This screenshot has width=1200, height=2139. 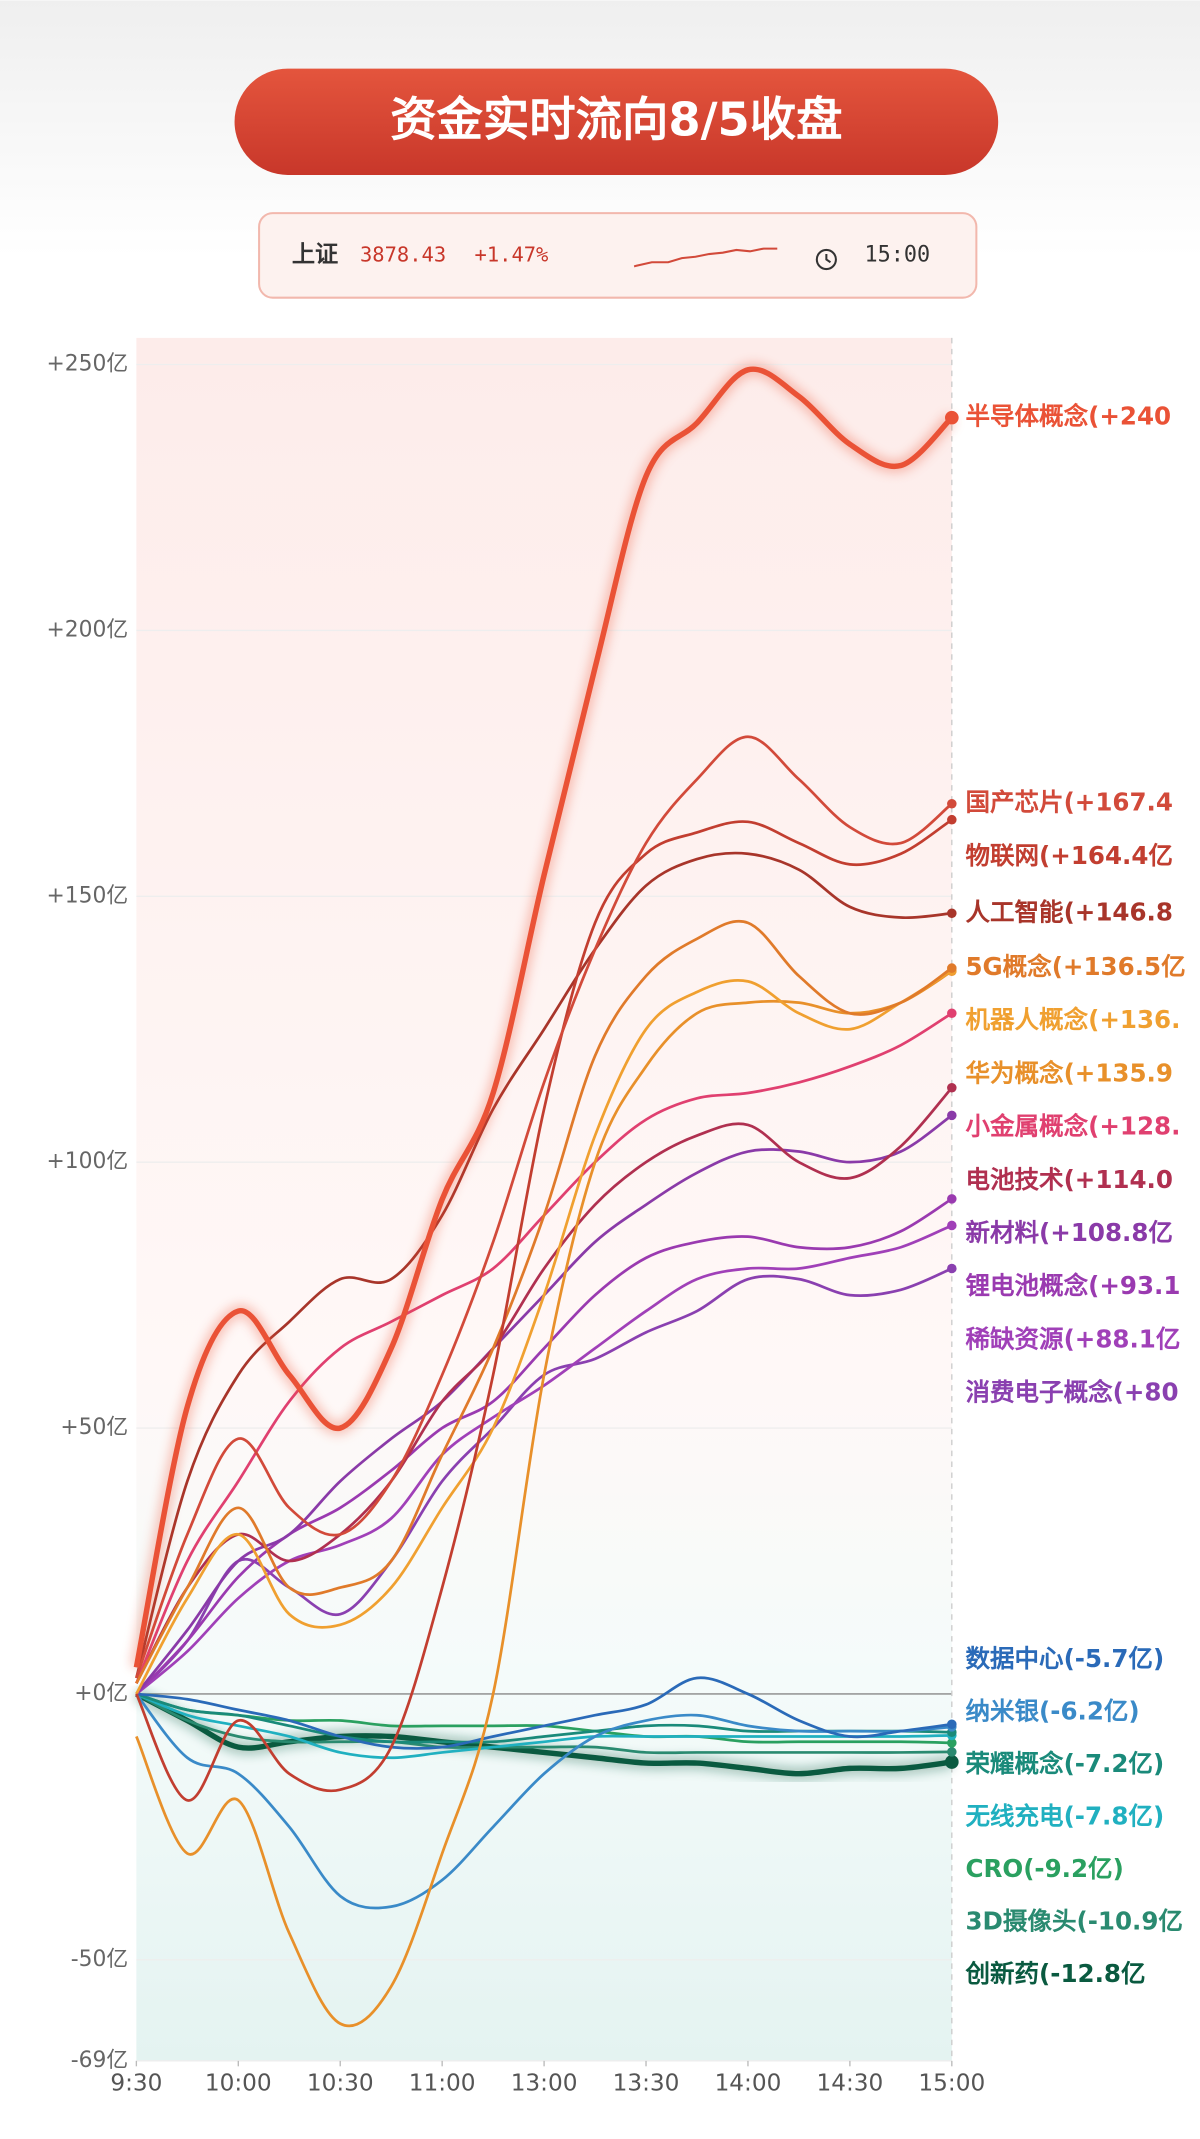 What do you see at coordinates (1052, 1710) in the screenshot?
I see `series-label: 纳米银(-6.2亿)` at bounding box center [1052, 1710].